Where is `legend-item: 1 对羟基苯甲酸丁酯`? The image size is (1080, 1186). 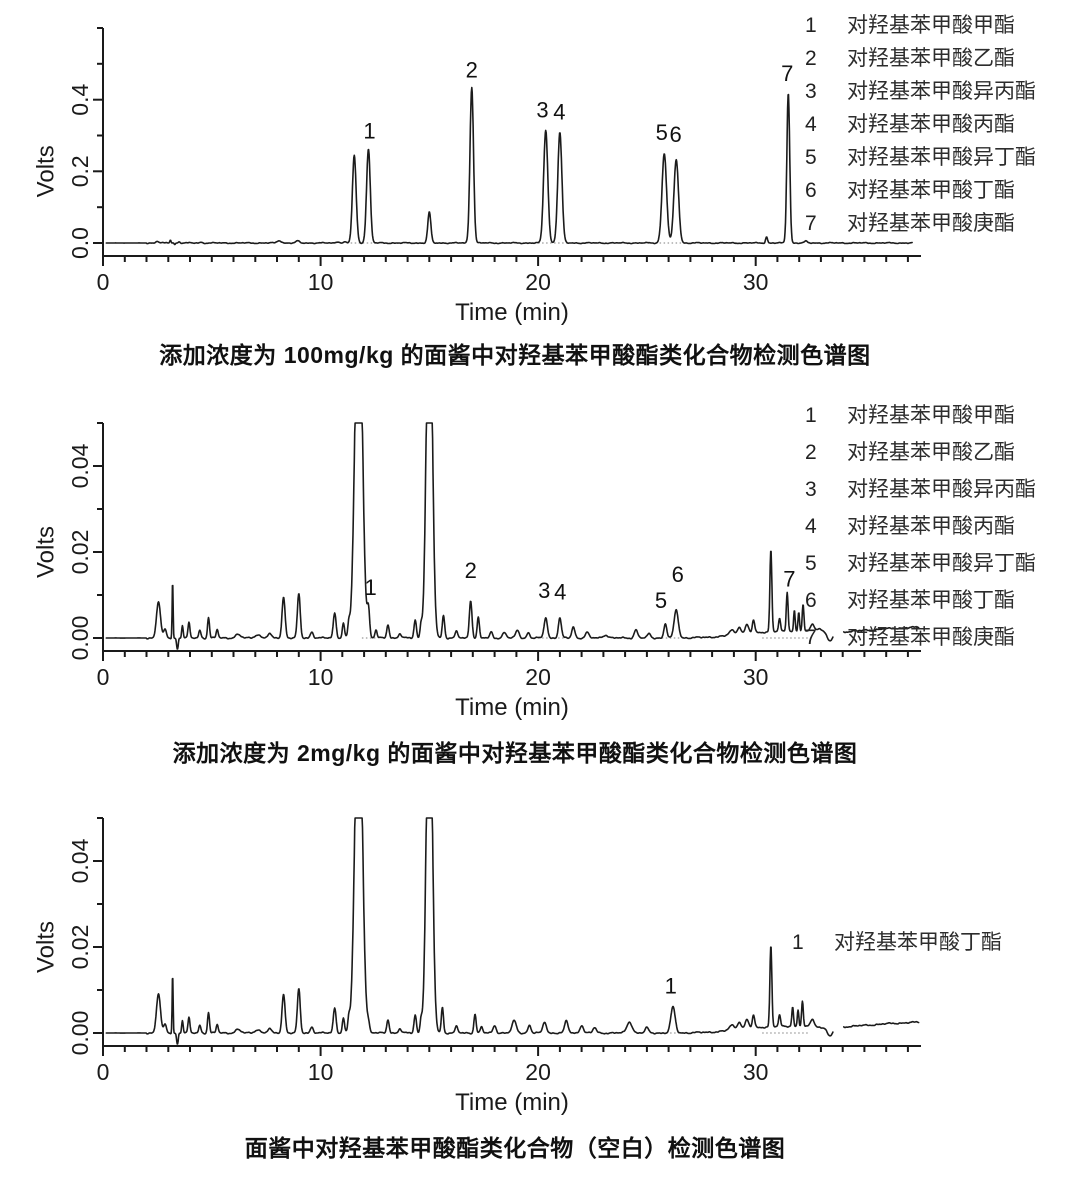
legend-item: 1 对羟基苯甲酸丁酯 is located at coordinates (897, 943).